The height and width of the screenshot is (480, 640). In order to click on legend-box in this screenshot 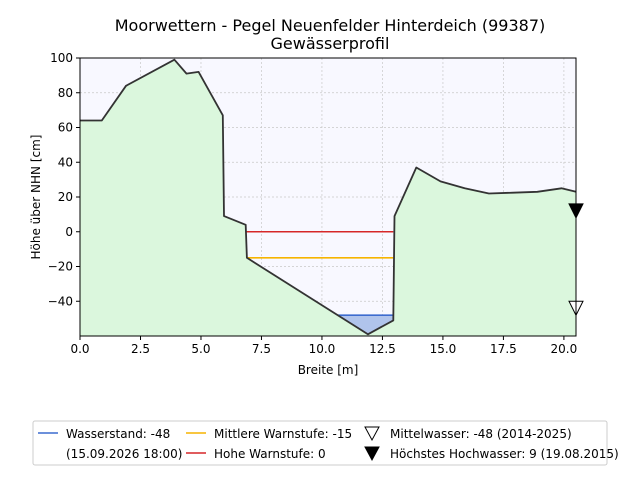, I will do `click(320, 443)`.